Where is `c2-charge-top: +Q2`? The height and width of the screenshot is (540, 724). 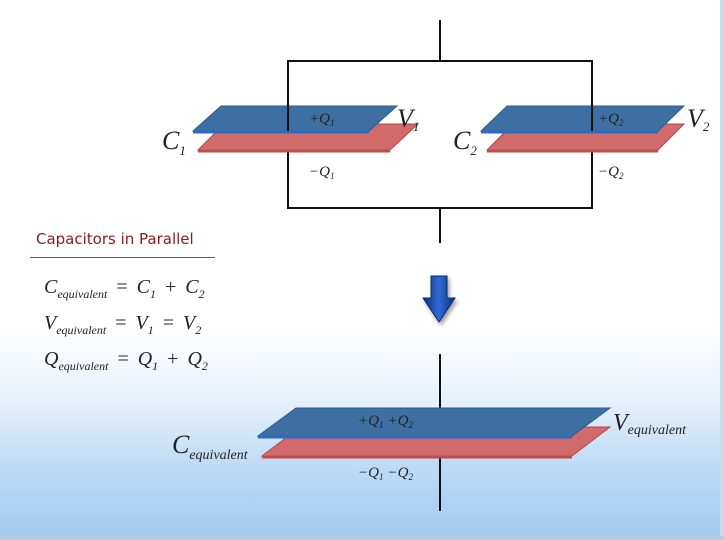
c2-charge-top: +Q2 is located at coordinates (611, 119).